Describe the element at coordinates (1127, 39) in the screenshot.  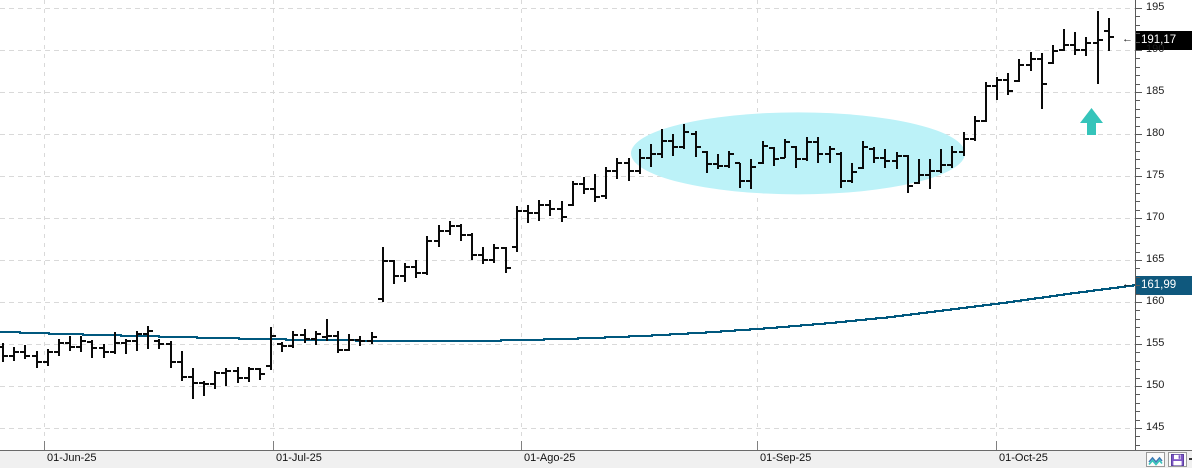
I see `last-price-pointer-arrow-icon: ←` at that location.